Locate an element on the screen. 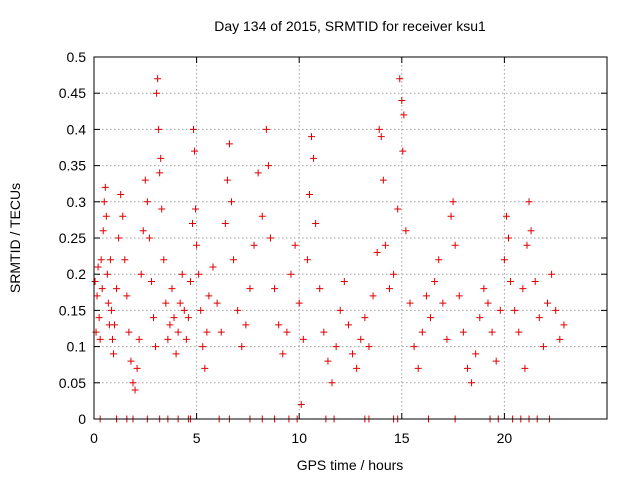 The height and width of the screenshot is (480, 640). y-tick-label: 0.15 is located at coordinates (72, 310).